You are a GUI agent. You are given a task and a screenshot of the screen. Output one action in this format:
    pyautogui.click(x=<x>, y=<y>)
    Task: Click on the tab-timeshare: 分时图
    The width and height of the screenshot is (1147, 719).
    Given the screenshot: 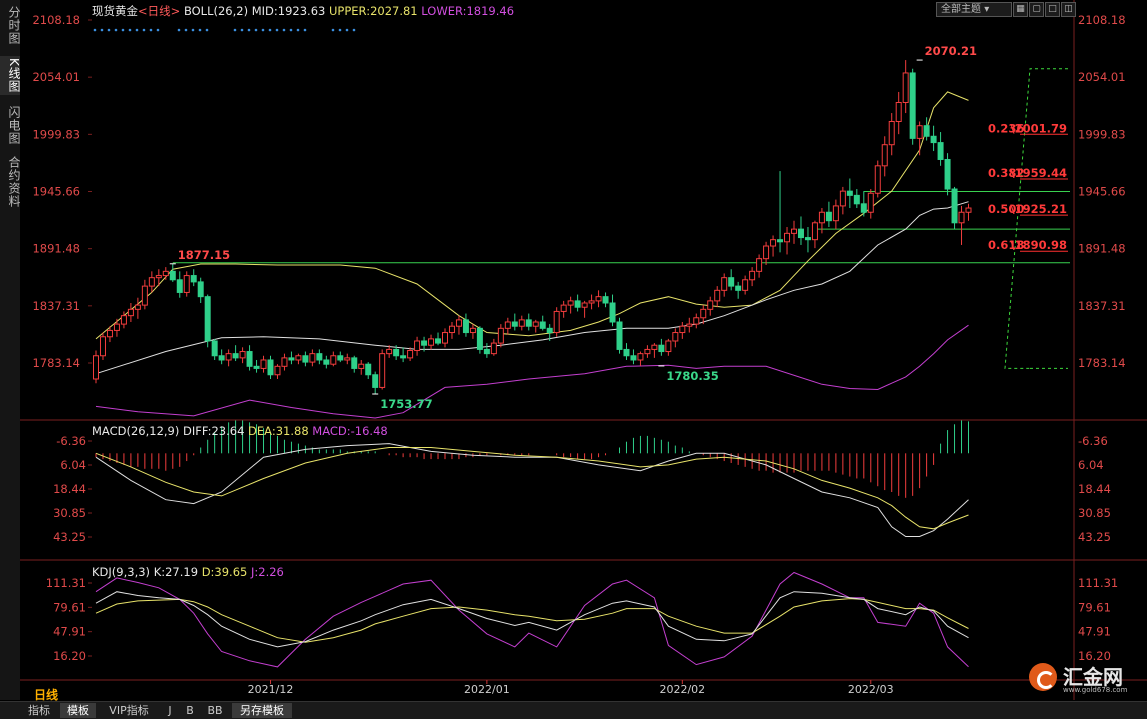 What is the action you would take?
    pyautogui.click(x=14, y=25)
    